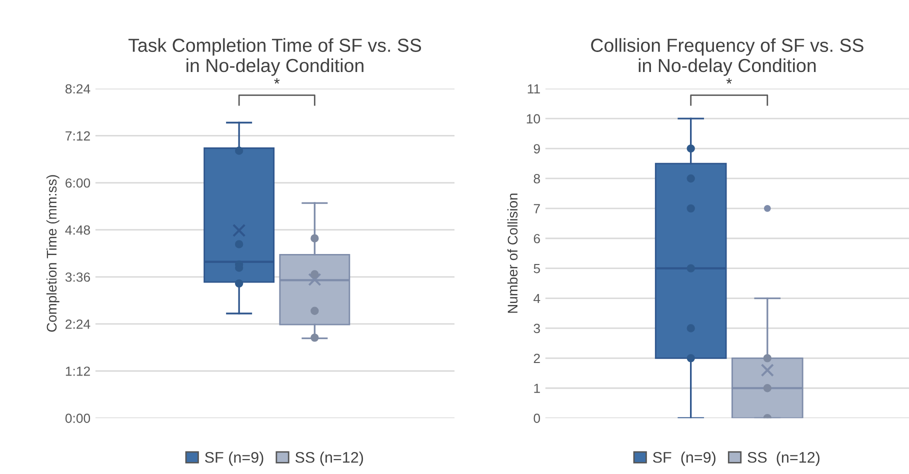 The image size is (909, 474). I want to click on y-tick-label: 11, so click(534, 89).